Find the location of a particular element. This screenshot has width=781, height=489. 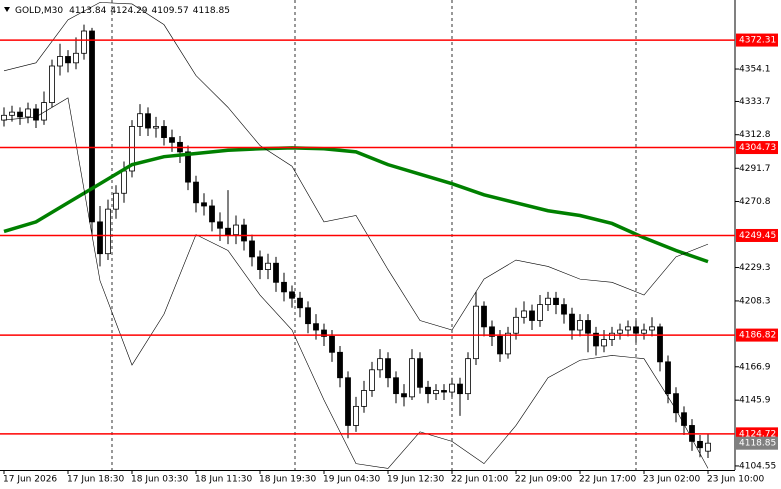

y-tick-label: 4229.3 is located at coordinates (755, 268).